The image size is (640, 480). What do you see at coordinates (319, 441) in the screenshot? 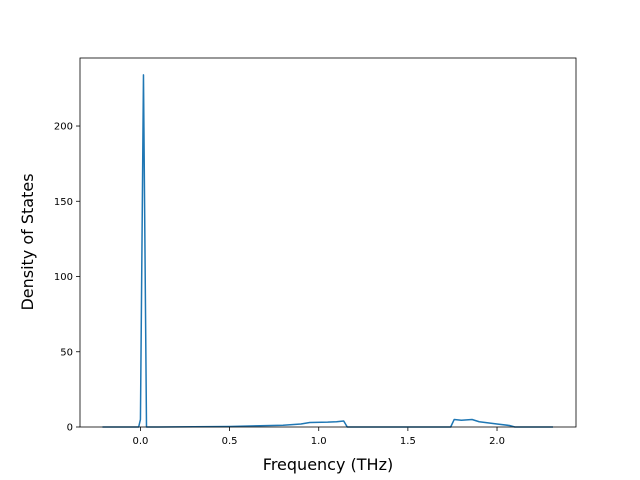
I see `x-tick-label: 1.0` at bounding box center [319, 441].